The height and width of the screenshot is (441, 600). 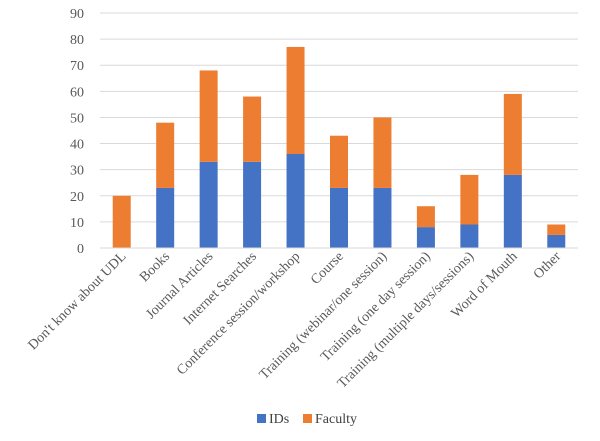 What do you see at coordinates (77, 197) in the screenshot?
I see `y-tick-label: 20` at bounding box center [77, 197].